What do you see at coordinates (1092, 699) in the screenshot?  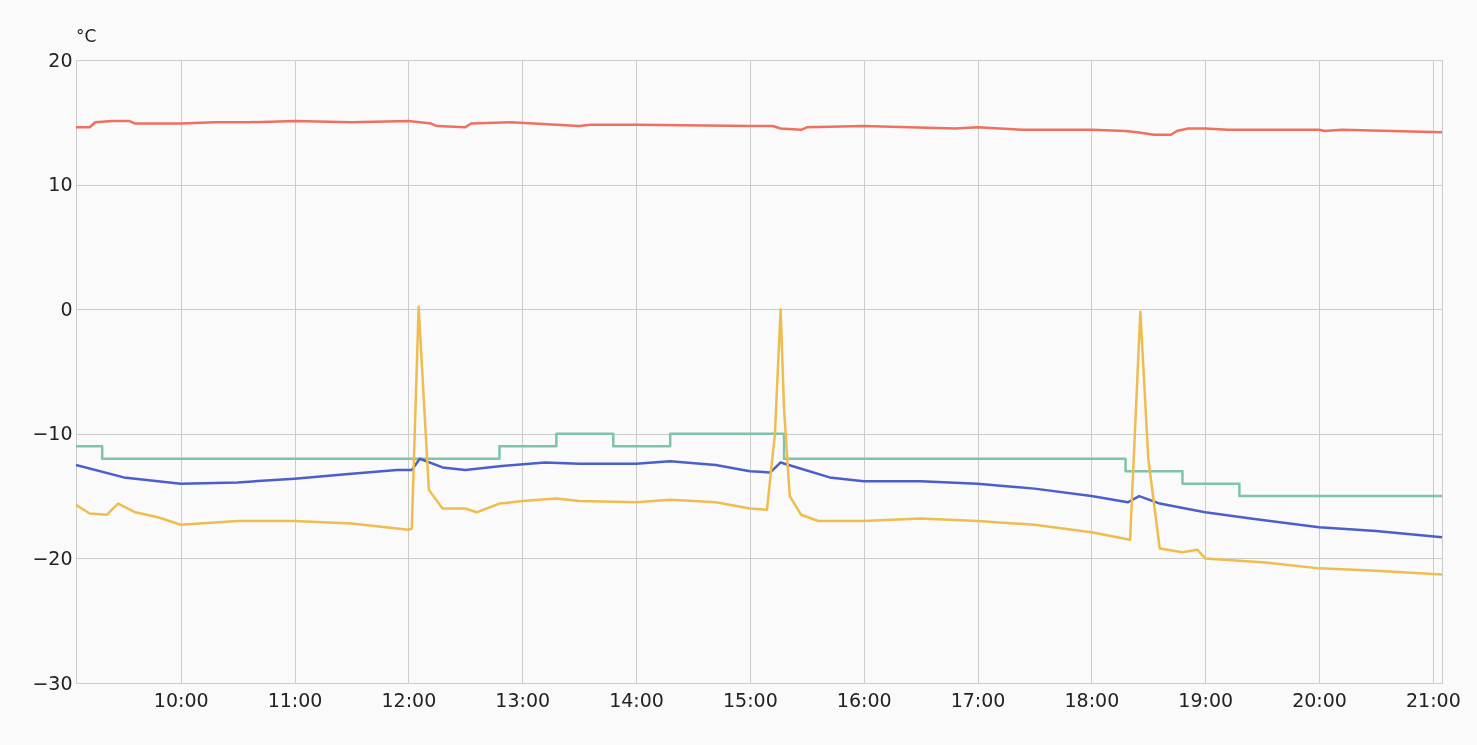 I see `x-tick-label: 18:00` at bounding box center [1092, 699].